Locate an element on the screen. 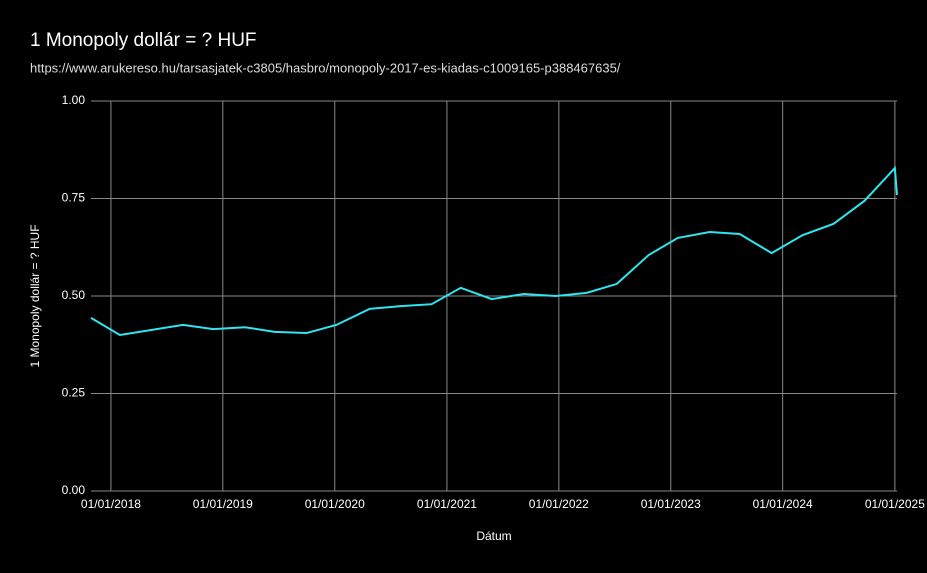  x-tick-label: 01/01/2019 is located at coordinates (223, 504).